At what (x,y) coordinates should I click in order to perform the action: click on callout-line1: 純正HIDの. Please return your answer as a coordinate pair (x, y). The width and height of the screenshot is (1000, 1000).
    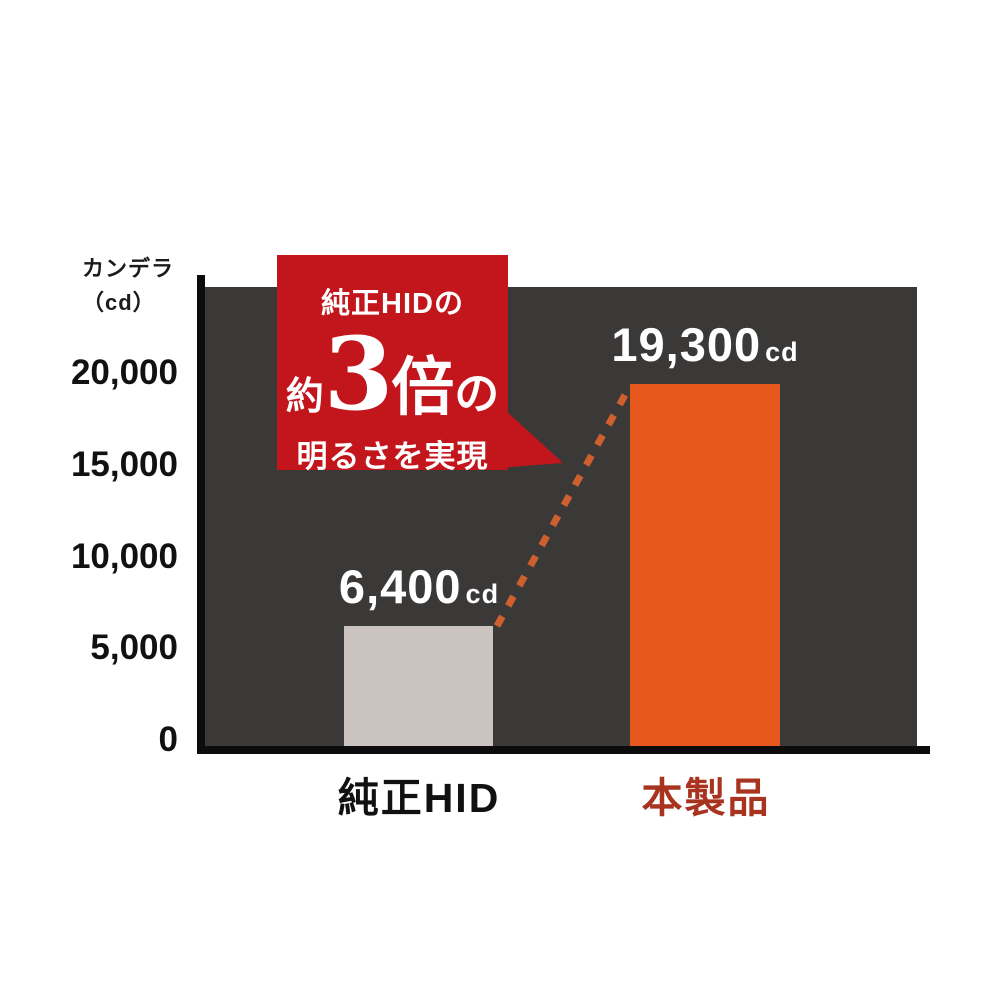
    Looking at the image, I should click on (392, 304).